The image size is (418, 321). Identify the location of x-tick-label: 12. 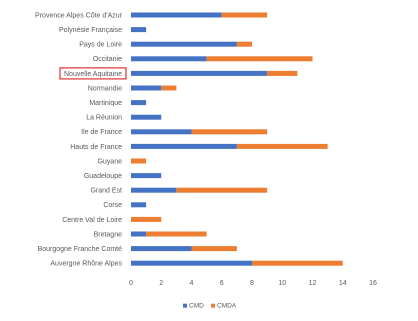
(313, 283).